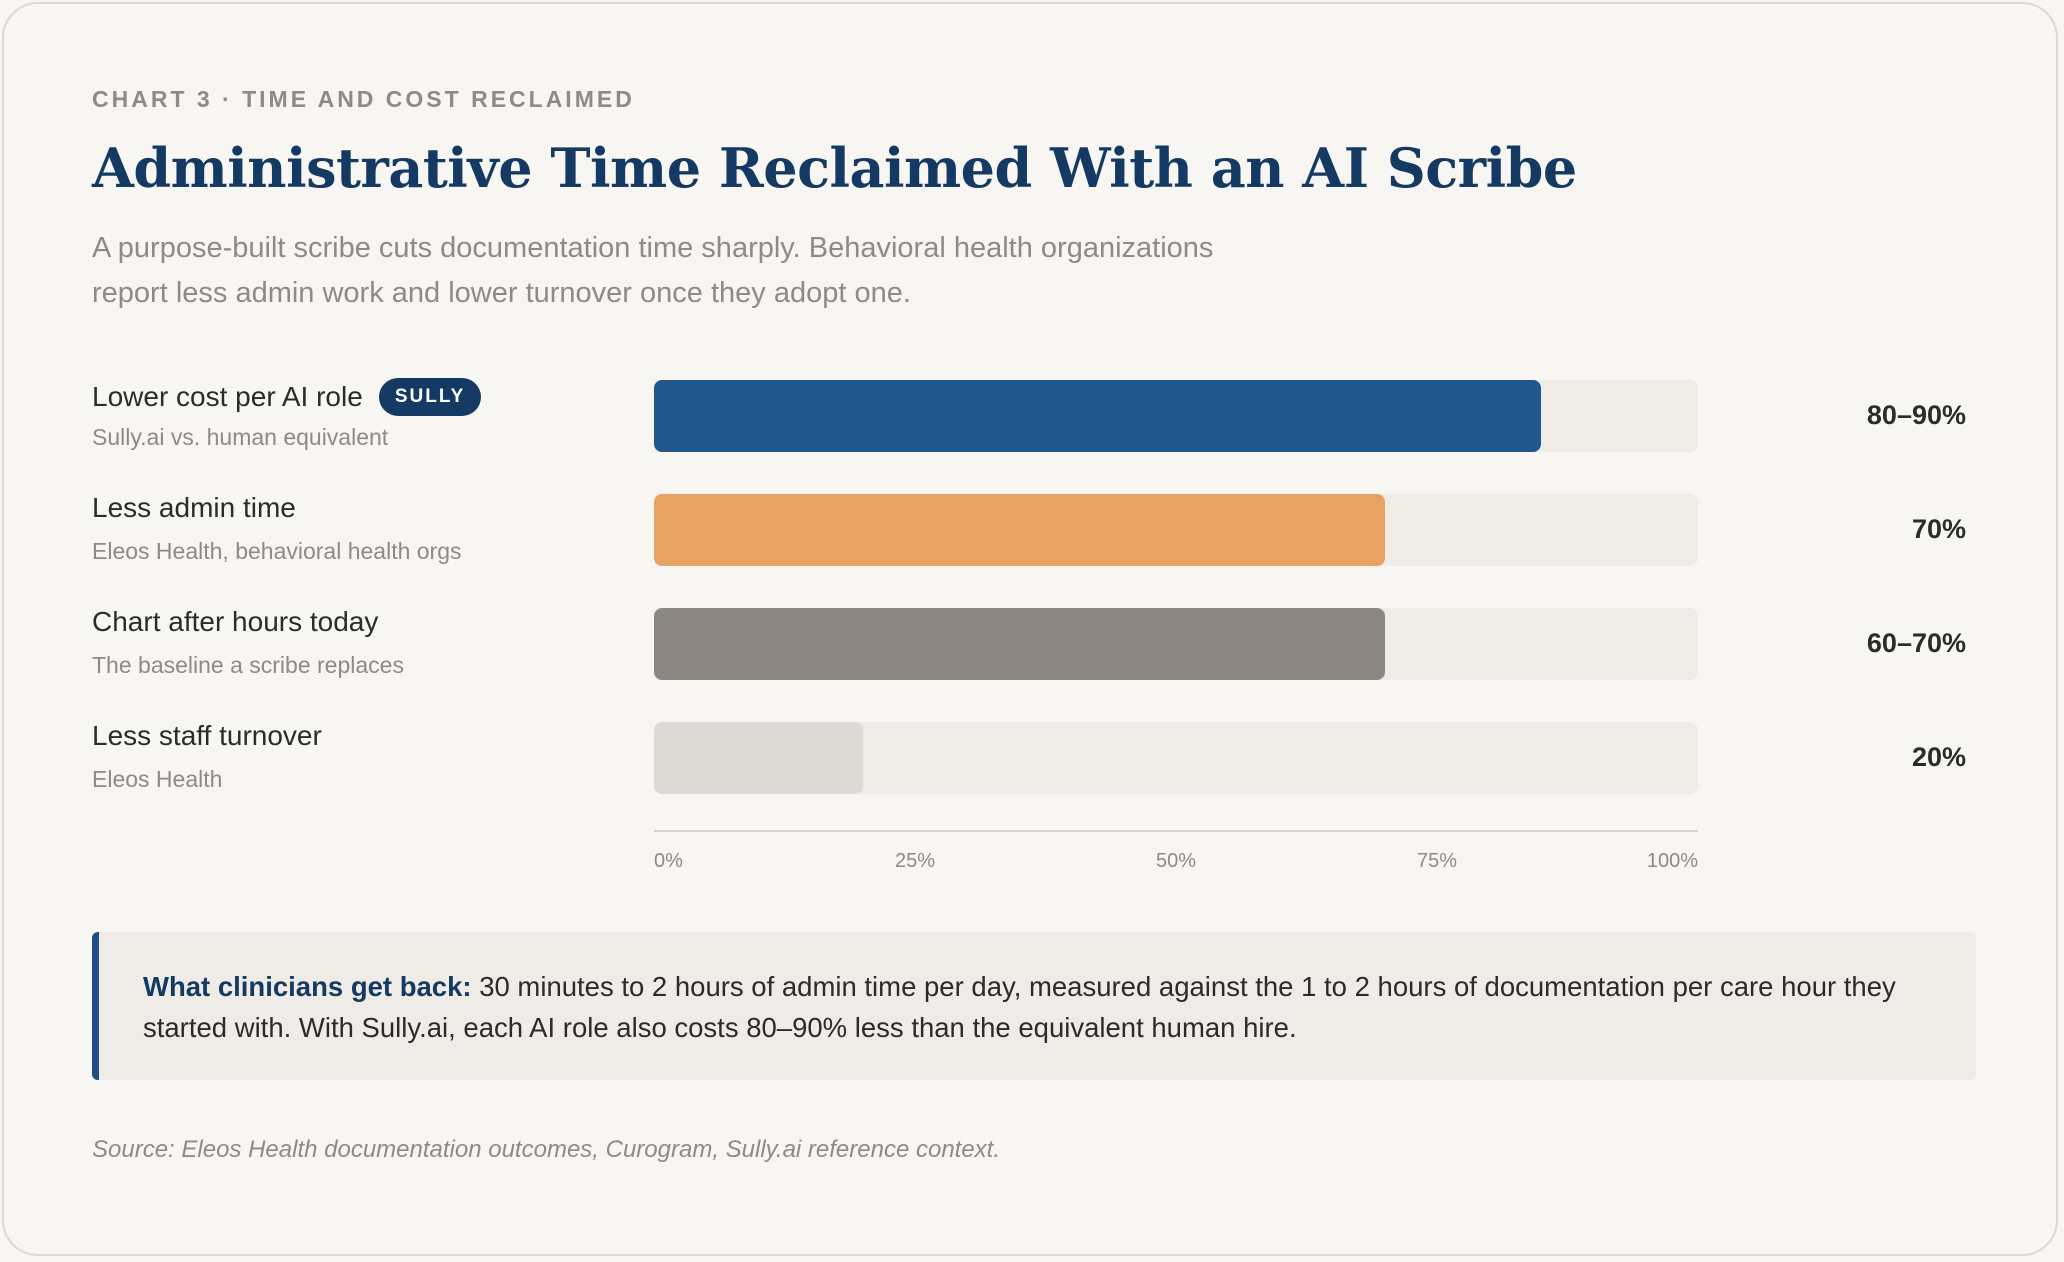 The height and width of the screenshot is (1262, 2064). I want to click on bar-sublabel: Eleos Health, so click(157, 779).